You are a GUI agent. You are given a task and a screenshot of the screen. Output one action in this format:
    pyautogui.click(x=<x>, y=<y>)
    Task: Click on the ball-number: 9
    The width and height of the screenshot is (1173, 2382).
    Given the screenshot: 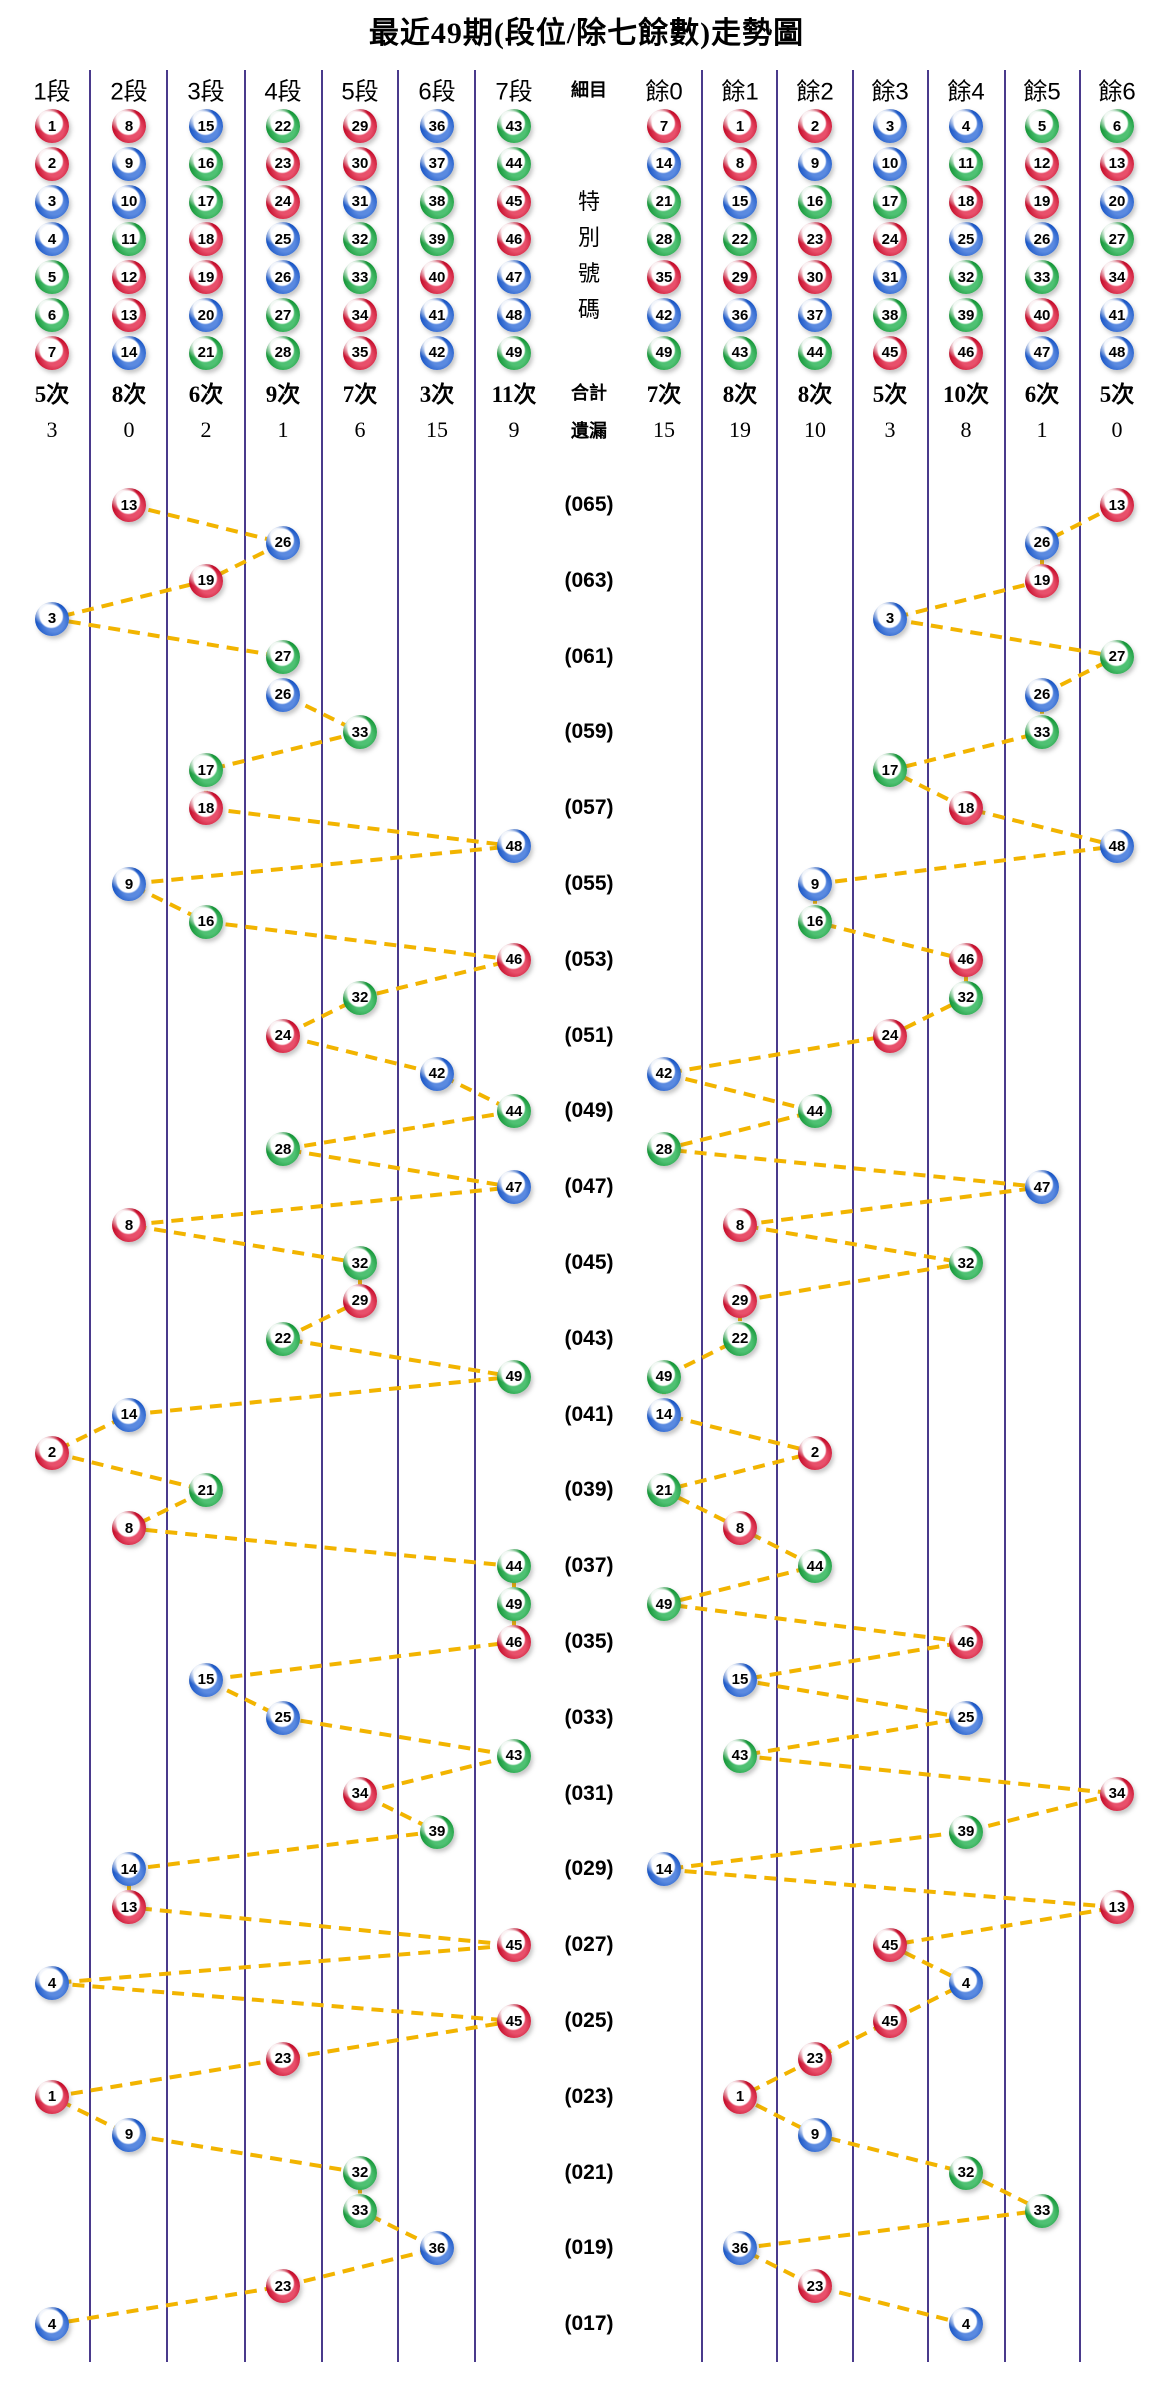 What is the action you would take?
    pyautogui.click(x=815, y=2135)
    